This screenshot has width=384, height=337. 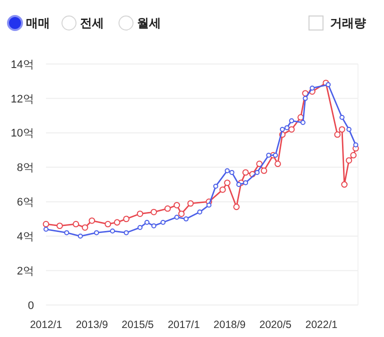 I want to click on y-tick-label: 4억, so click(x=25, y=236).